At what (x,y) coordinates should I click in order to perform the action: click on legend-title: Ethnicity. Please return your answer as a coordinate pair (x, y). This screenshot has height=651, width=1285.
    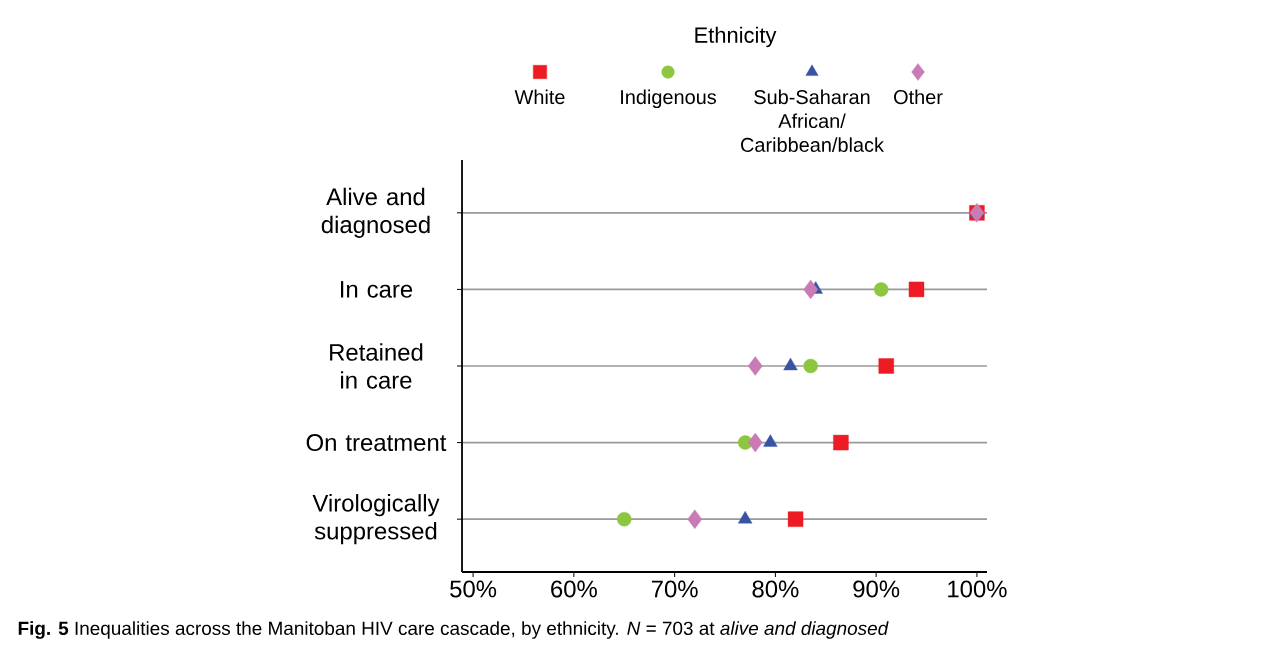
    Looking at the image, I should click on (736, 37).